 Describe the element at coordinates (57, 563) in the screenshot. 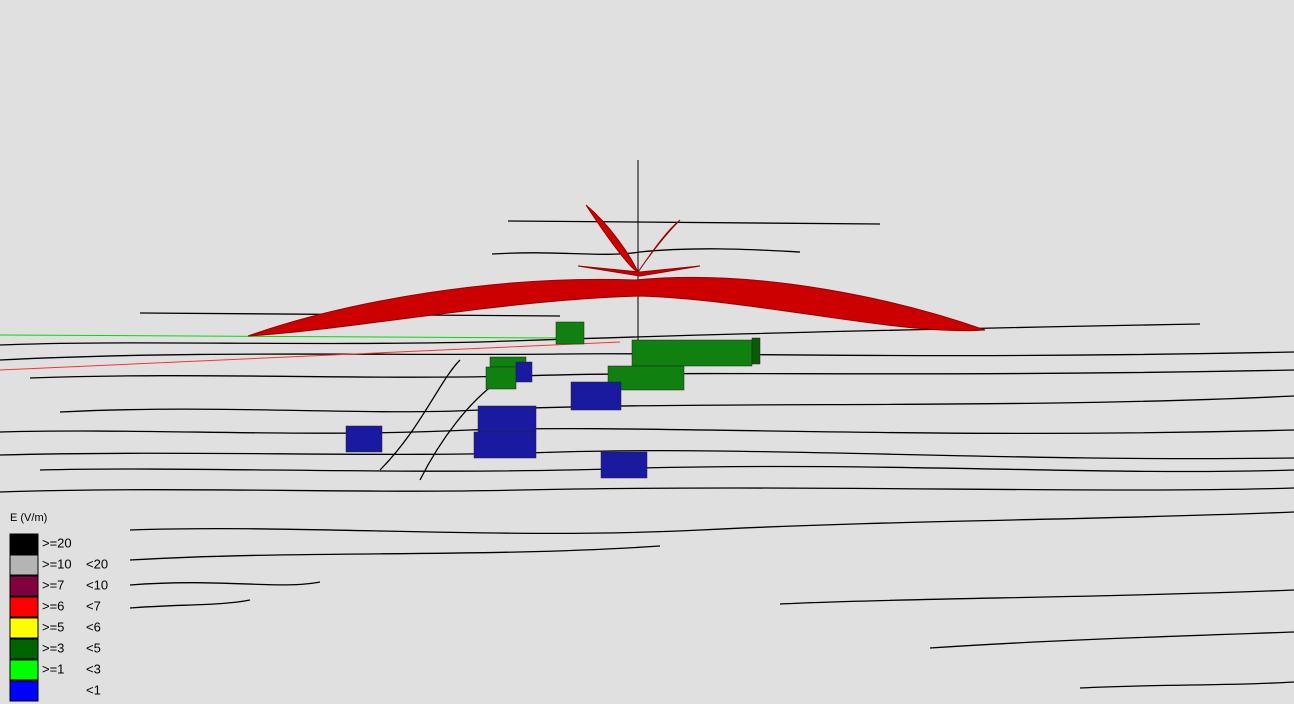

I see `legend-low: >=10` at that location.